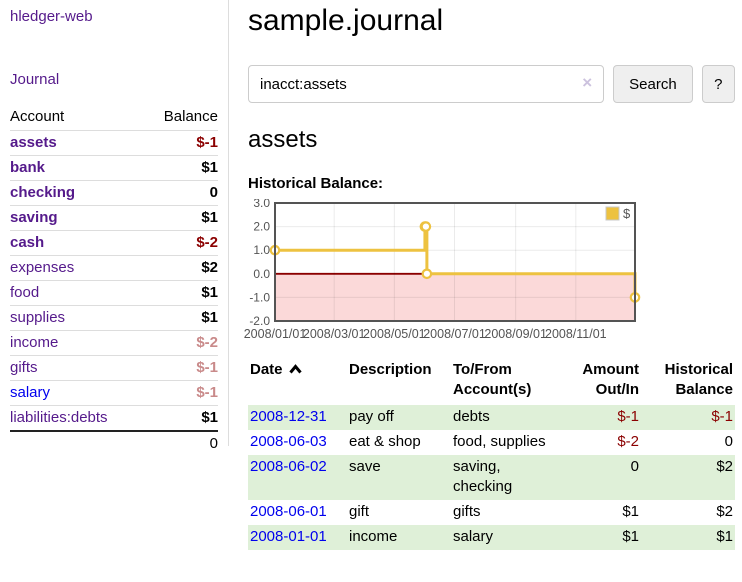  Describe the element at coordinates (261, 274) in the screenshot. I see `svg-text: 0.0` at that location.